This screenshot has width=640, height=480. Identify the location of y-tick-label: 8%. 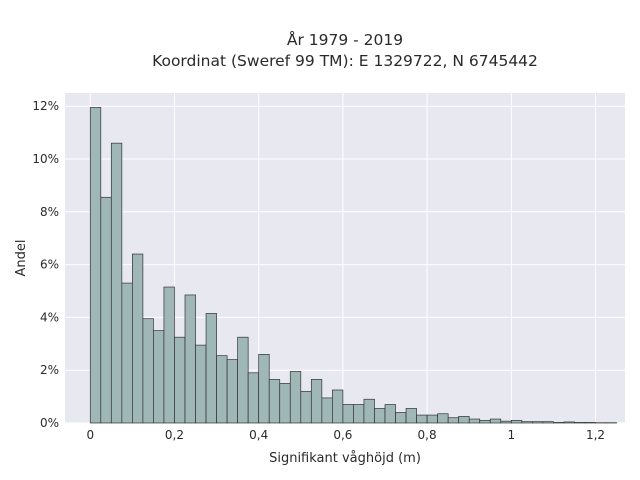
(49, 212).